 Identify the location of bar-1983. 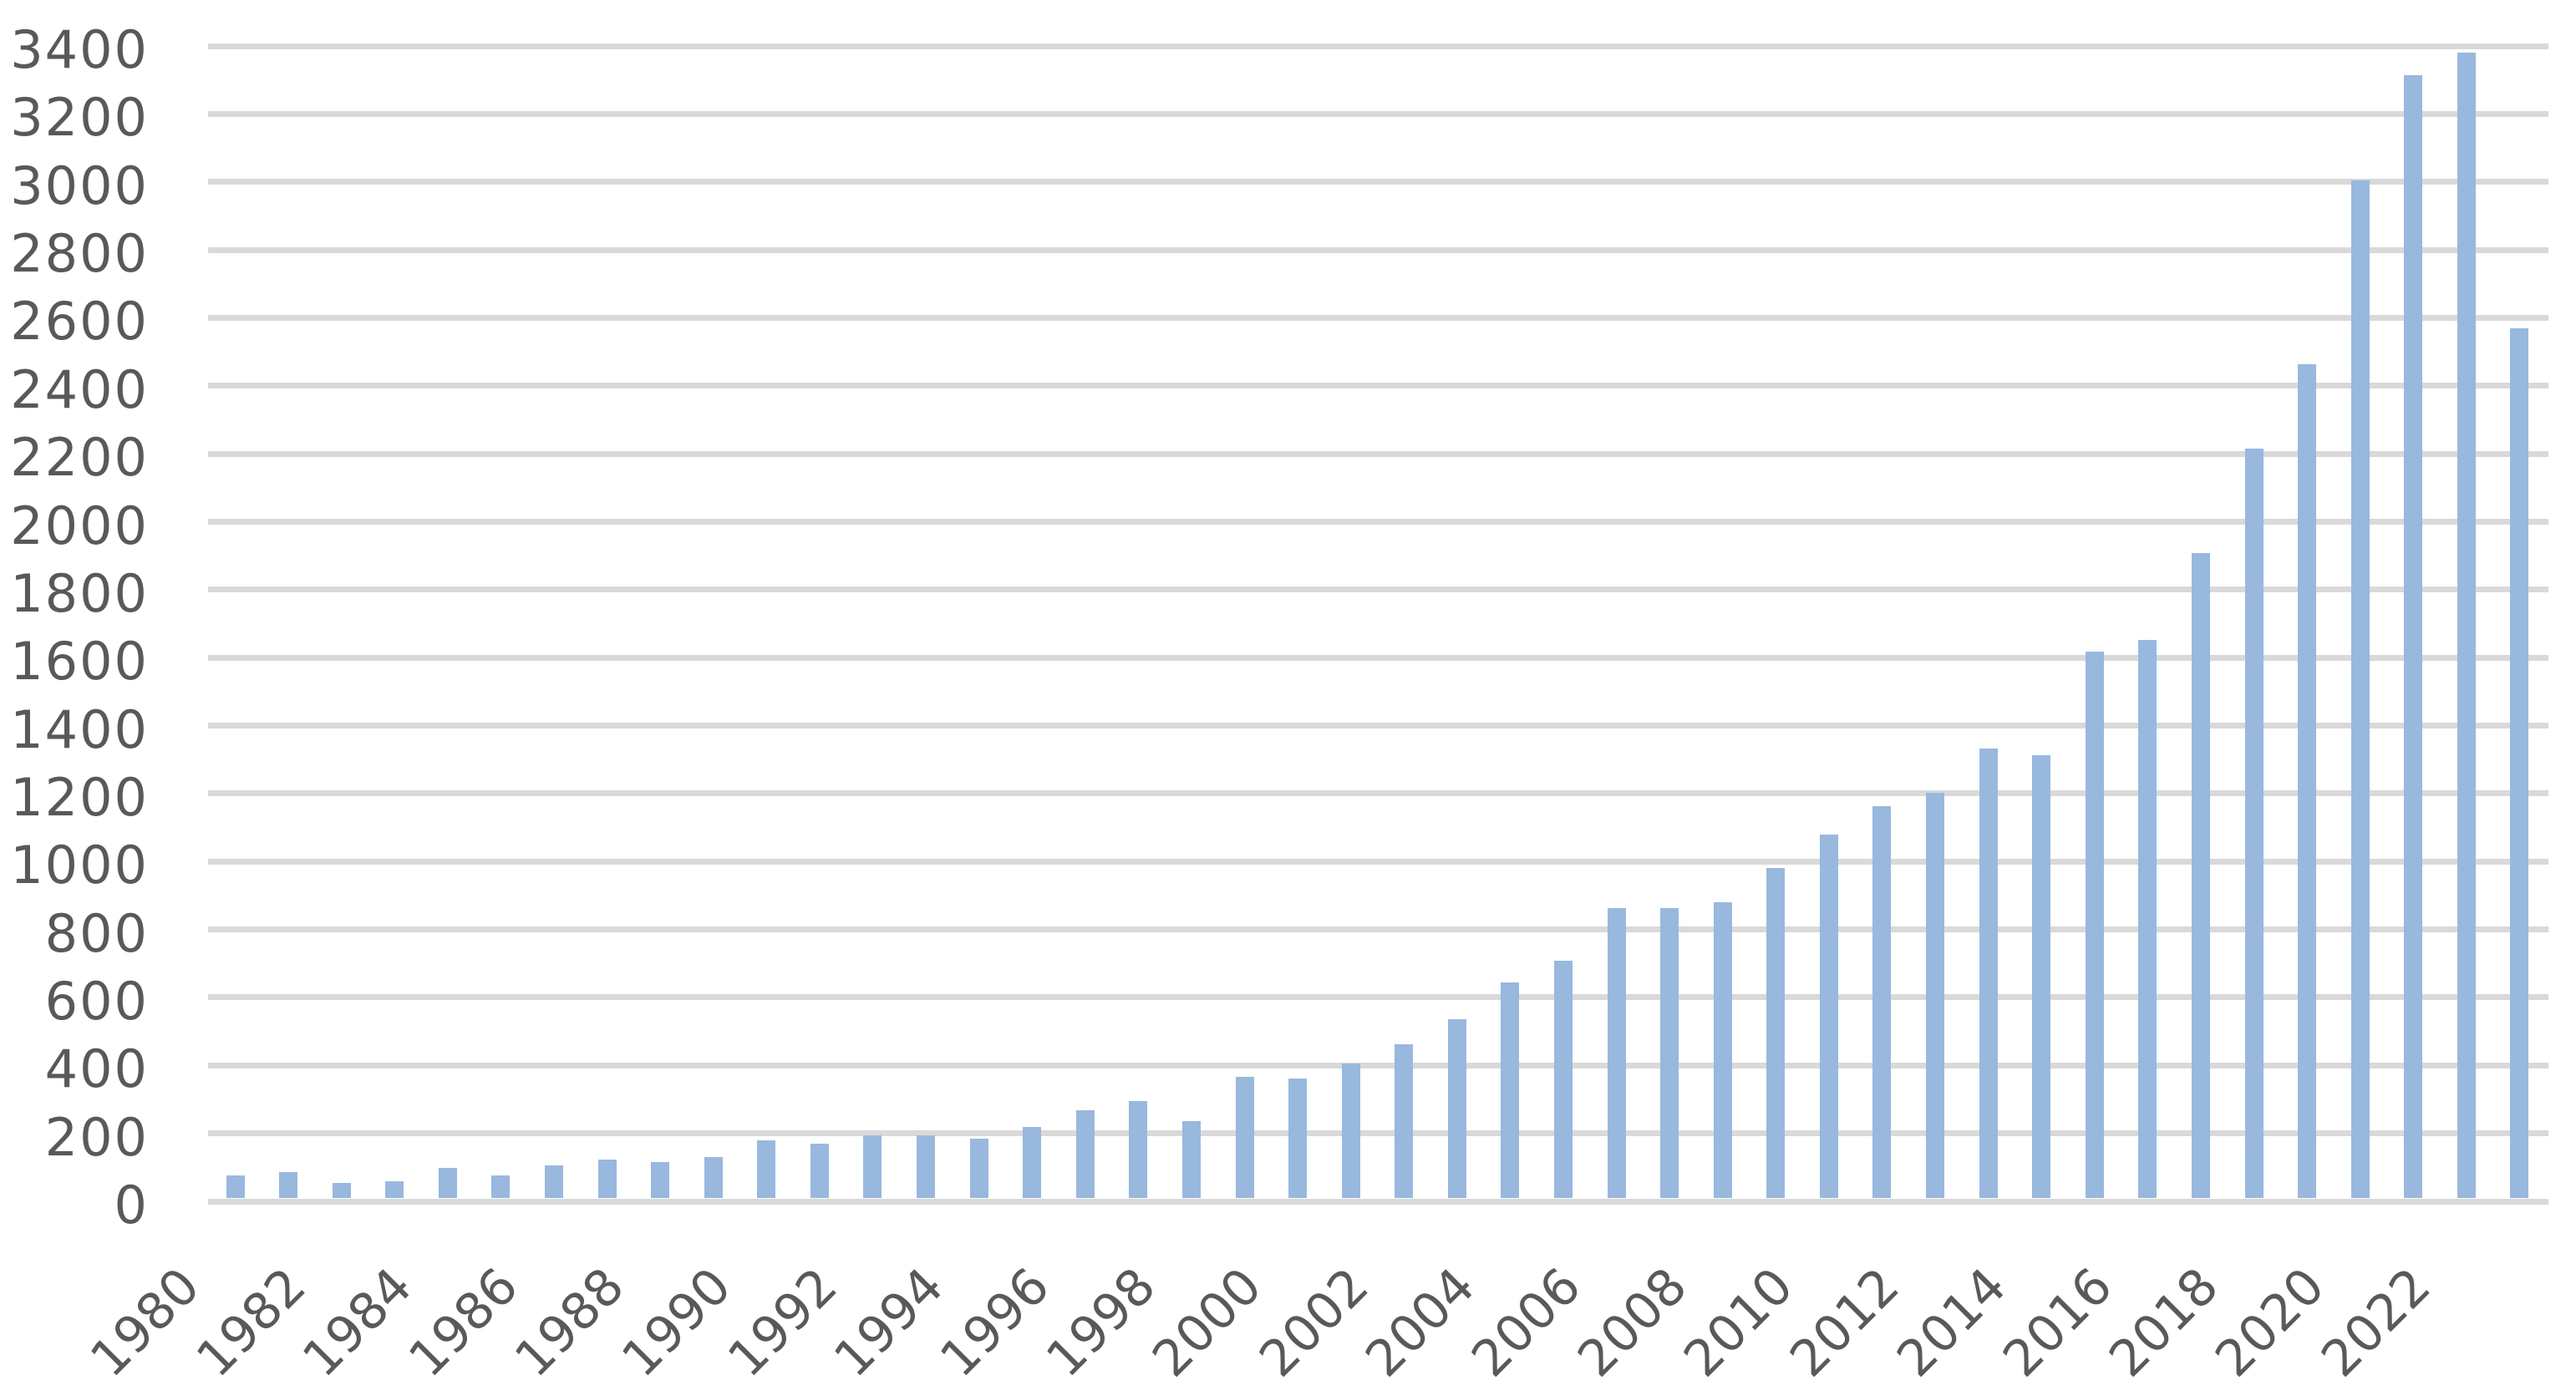
(394, 1189).